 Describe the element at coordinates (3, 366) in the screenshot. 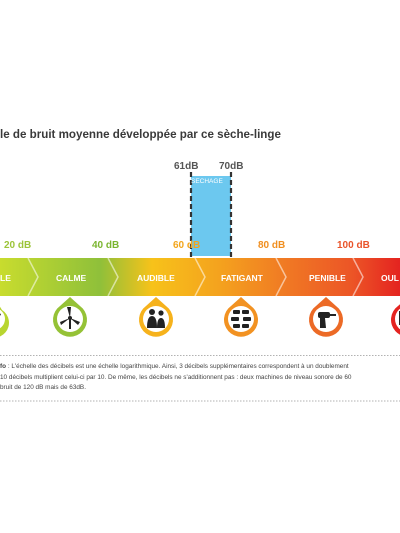

I see `note-prefix: fo` at that location.